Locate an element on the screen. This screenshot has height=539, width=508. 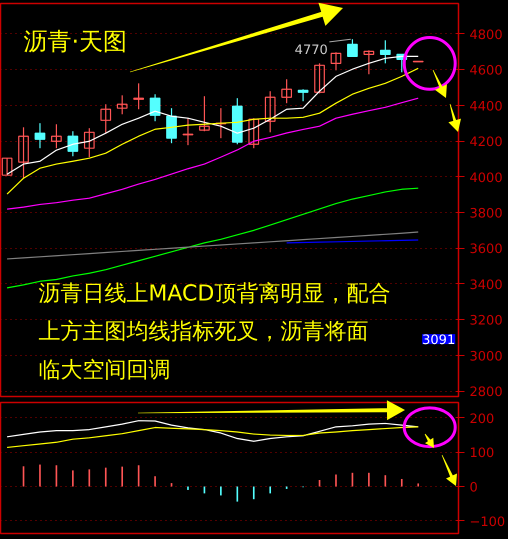
y-tick-label: 3400 is located at coordinates (486, 285).